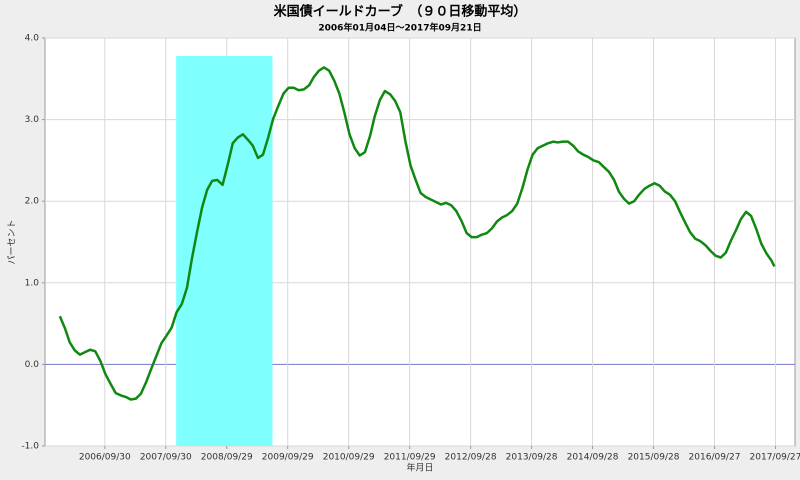  Describe the element at coordinates (30, 447) in the screenshot. I see `y-tick-label: -1.0` at that location.